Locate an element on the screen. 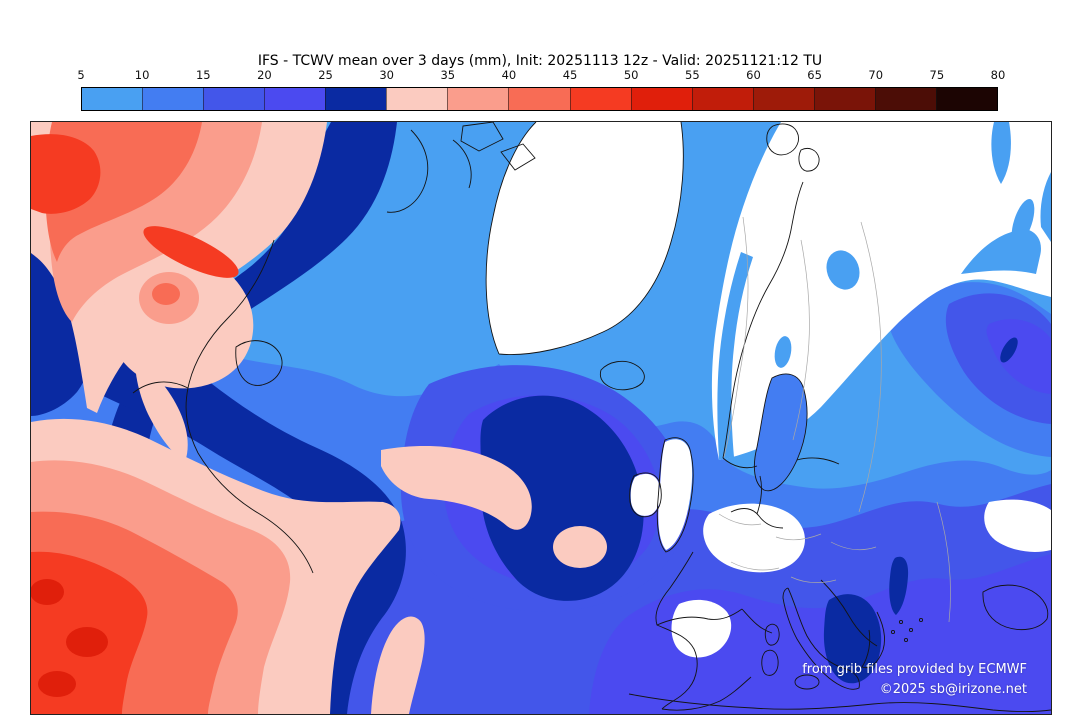 The width and height of the screenshot is (1080, 718). colorbar-tick-10: 10 is located at coordinates (142, 75).